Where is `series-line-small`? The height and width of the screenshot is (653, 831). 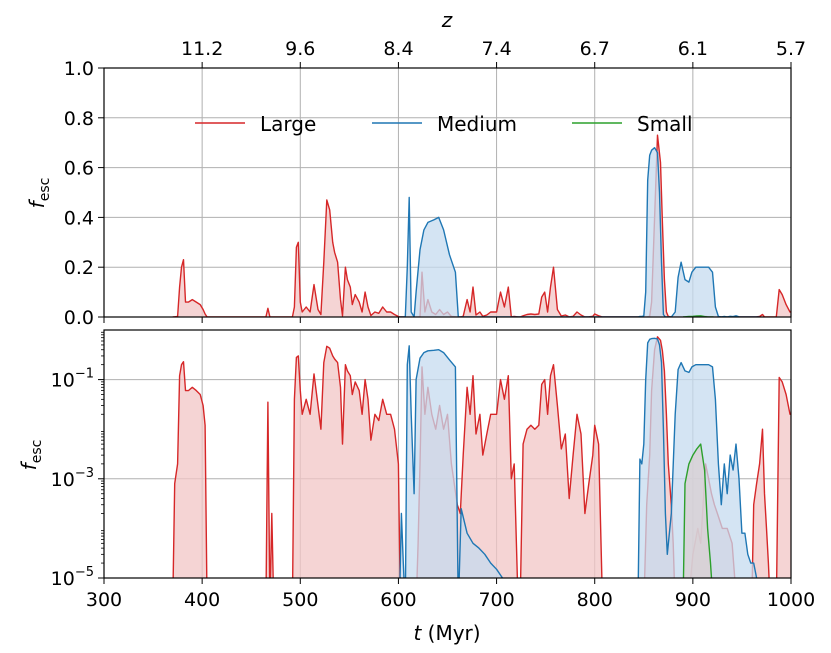
series-line-small is located at coordinates (697, 510).